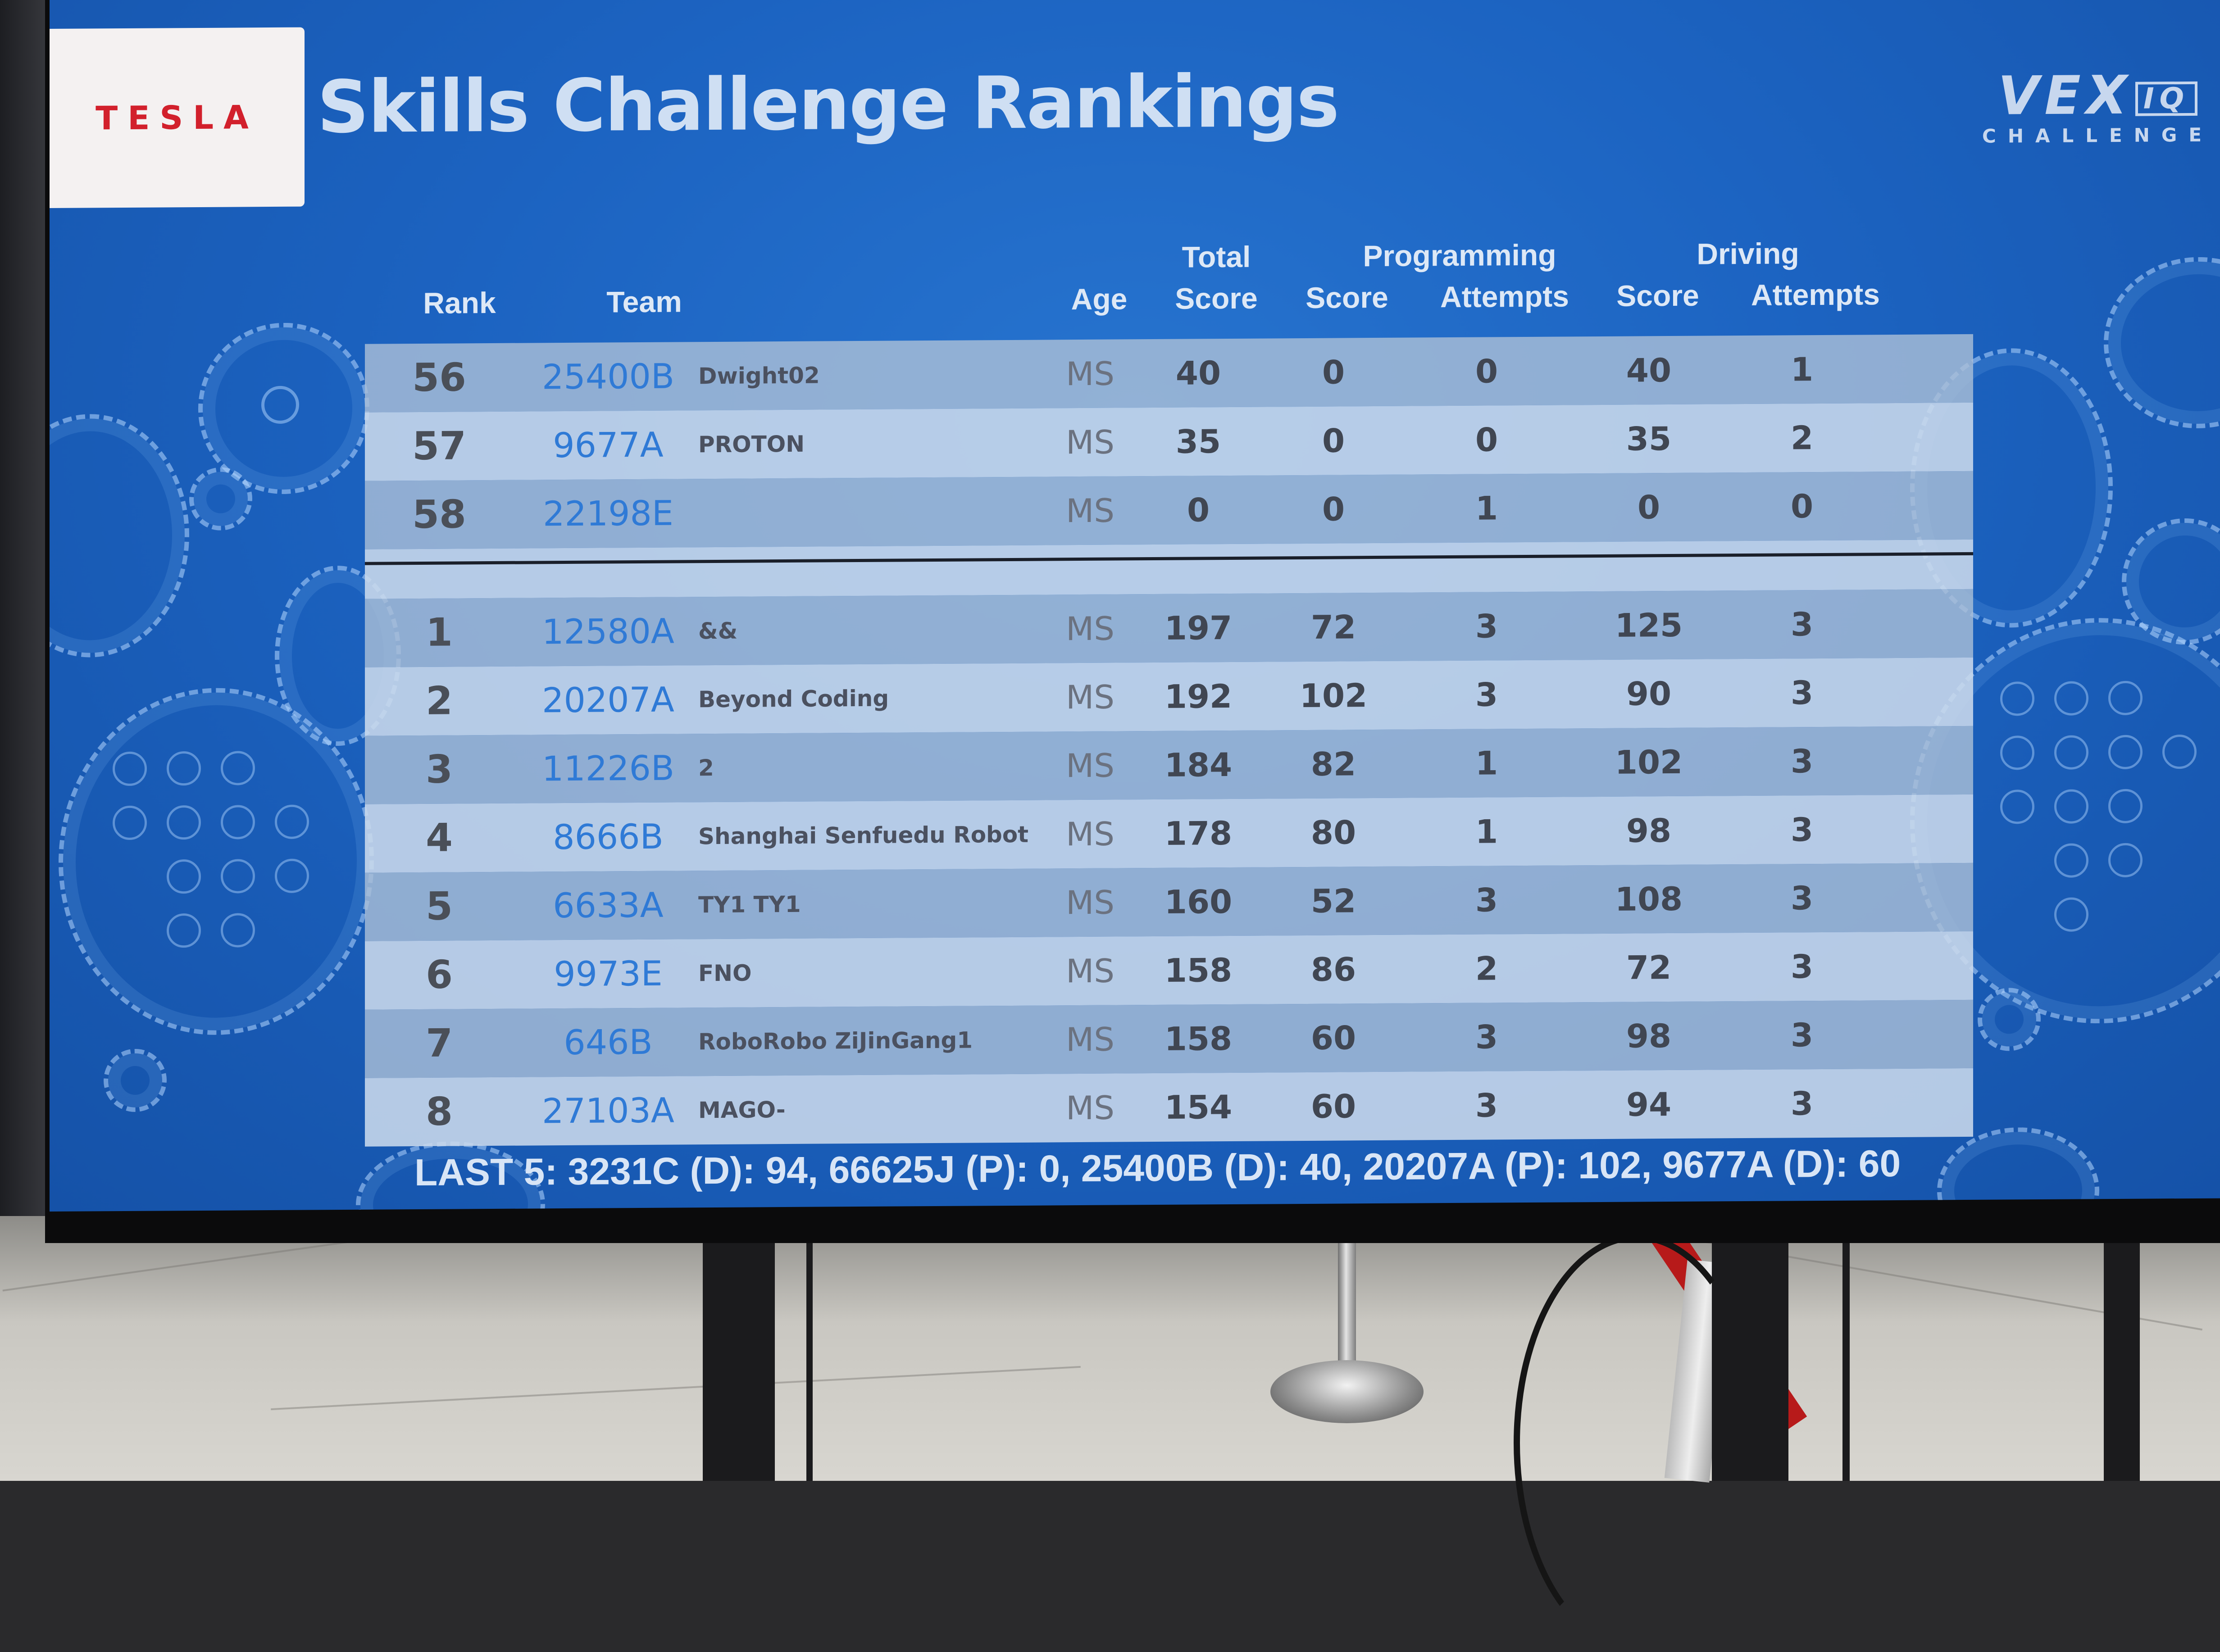  Describe the element at coordinates (1333, 1106) in the screenshot. I see `programming-score-cell: 60` at that location.